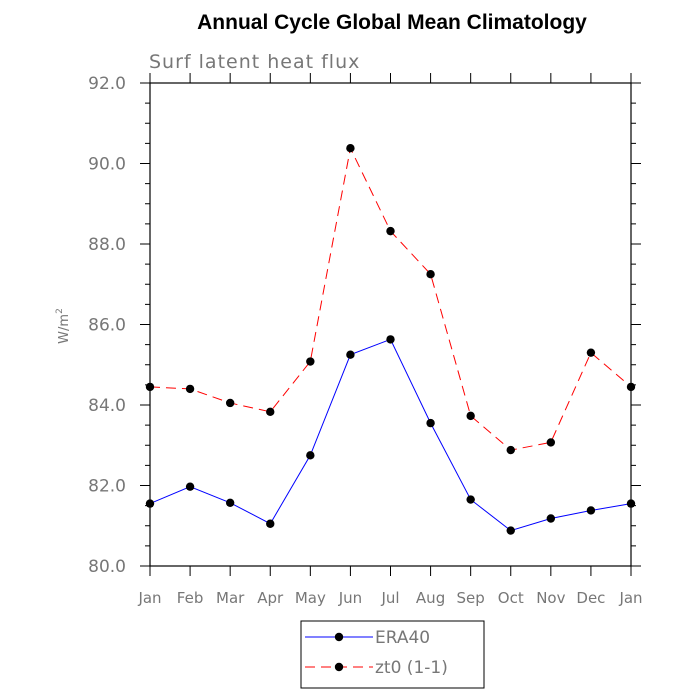  What do you see at coordinates (310, 598) in the screenshot?
I see `x-tick-label: May` at bounding box center [310, 598].